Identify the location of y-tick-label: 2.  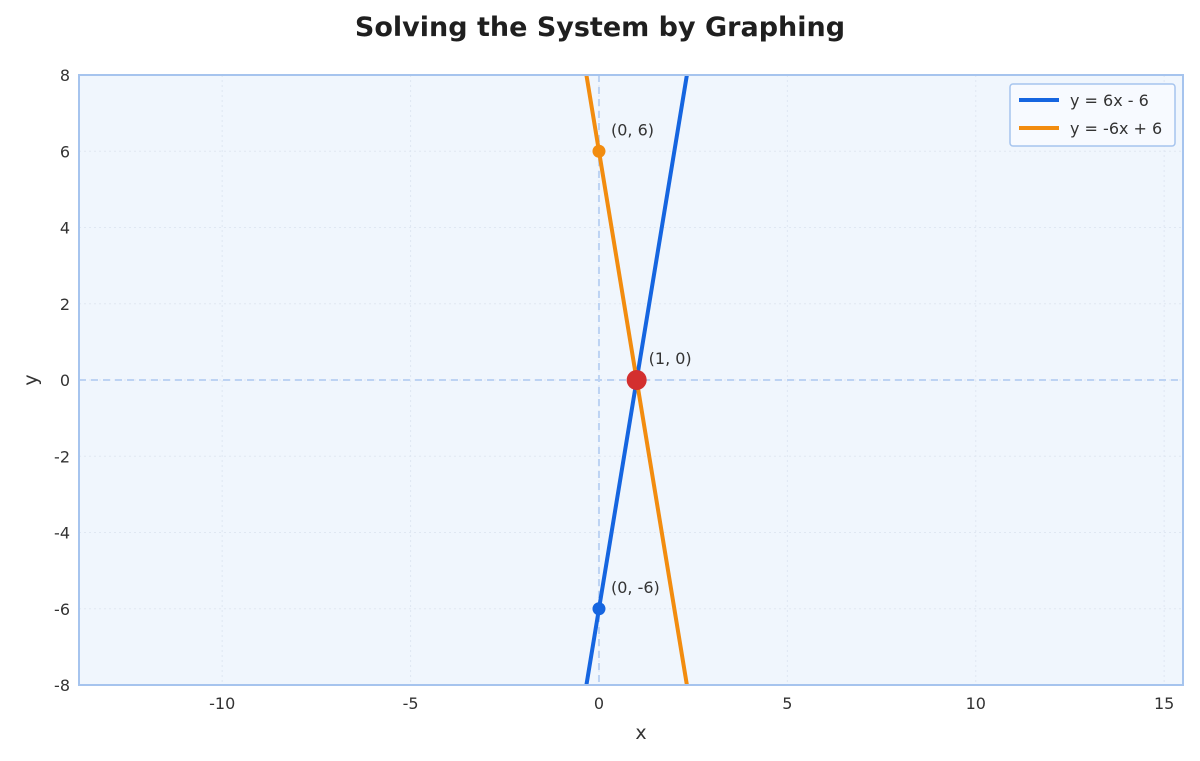
(65, 304).